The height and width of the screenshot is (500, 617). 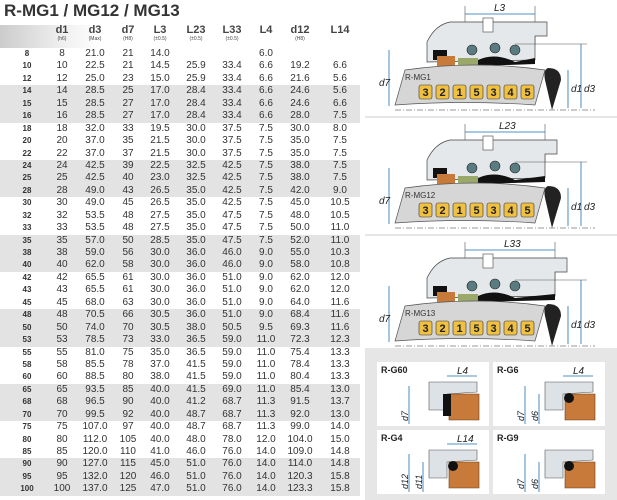 I want to click on table-cell: 58.0, so click(x=300, y=265).